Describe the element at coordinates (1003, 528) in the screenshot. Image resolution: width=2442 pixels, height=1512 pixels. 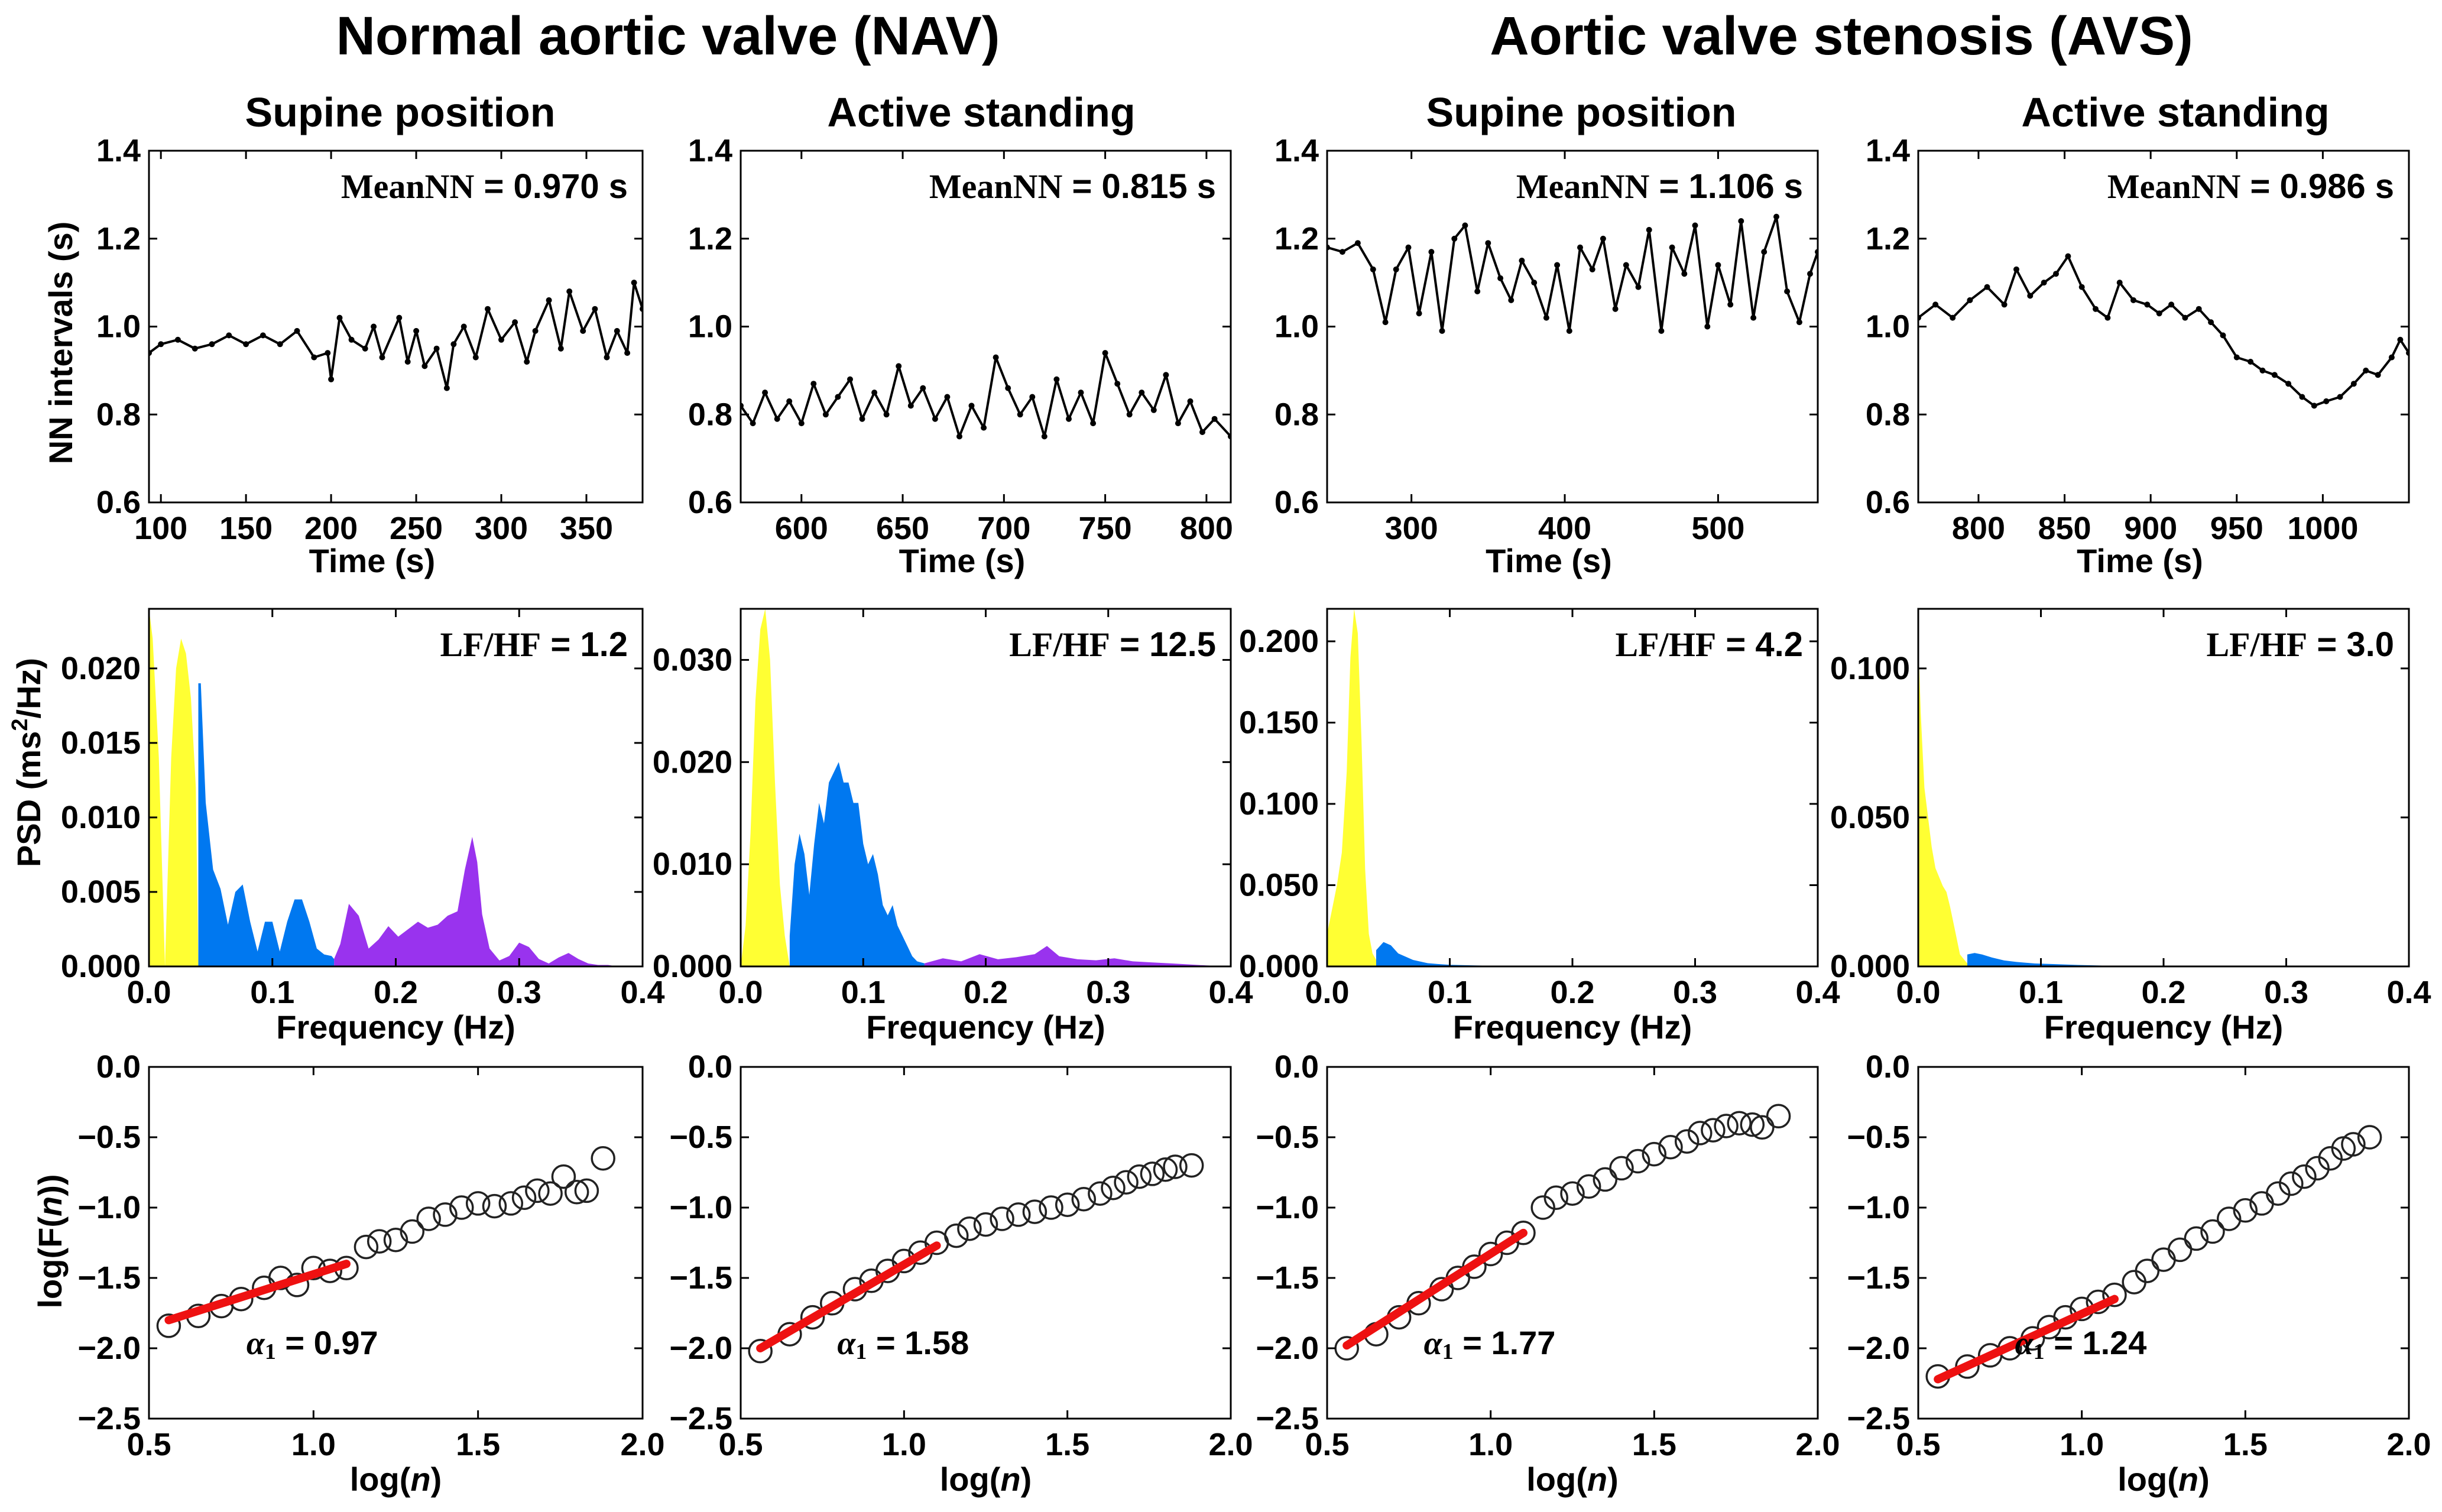
I see `x-tick-label: 700` at that location.